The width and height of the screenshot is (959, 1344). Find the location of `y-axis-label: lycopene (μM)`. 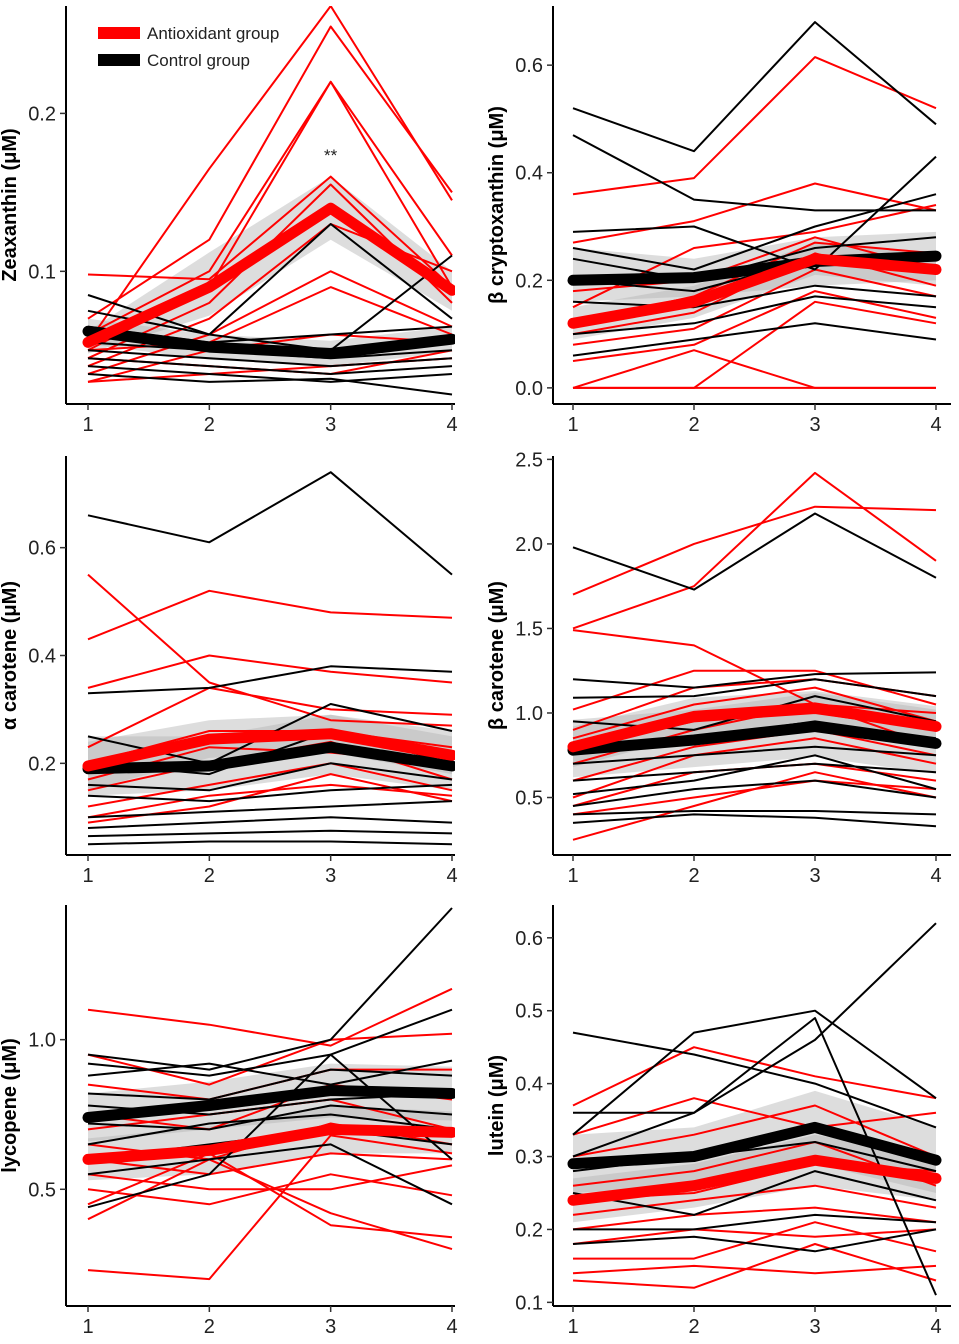

y-axis-label: lycopene (μM) is located at coordinates (10, 1105).